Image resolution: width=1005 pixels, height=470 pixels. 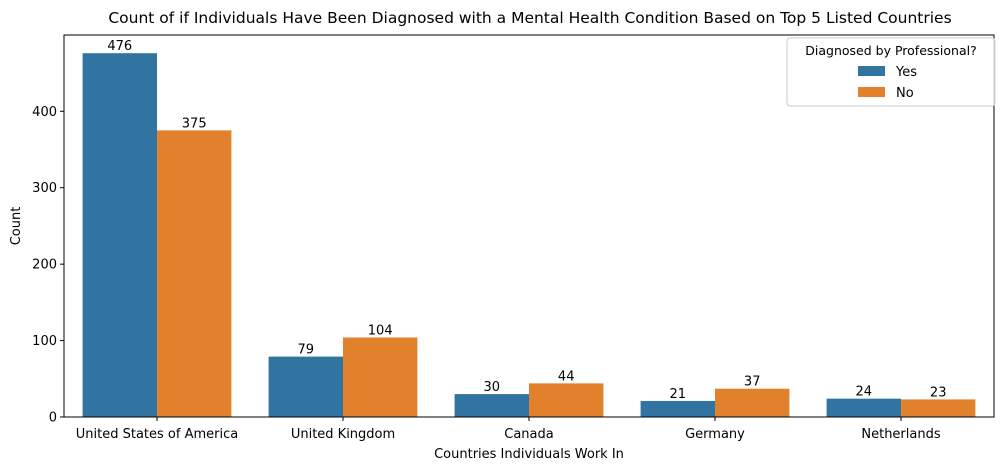 What do you see at coordinates (752, 382) in the screenshot?
I see `value-label-no-3: 37` at bounding box center [752, 382].